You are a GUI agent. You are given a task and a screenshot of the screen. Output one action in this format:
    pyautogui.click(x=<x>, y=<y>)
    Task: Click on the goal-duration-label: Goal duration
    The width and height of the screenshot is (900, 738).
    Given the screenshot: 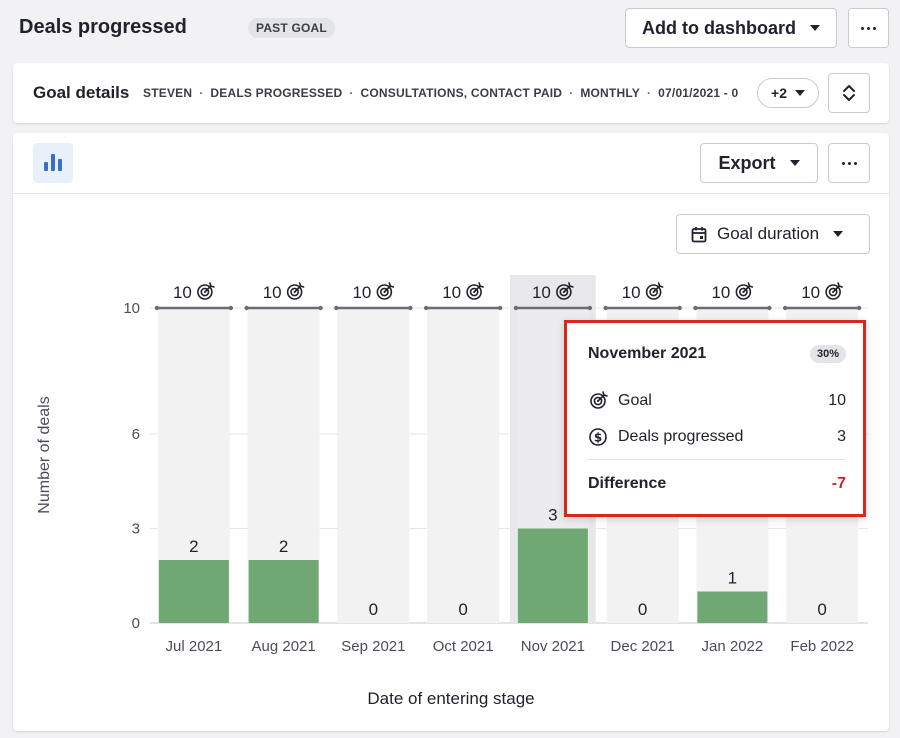 What is the action you would take?
    pyautogui.click(x=768, y=233)
    